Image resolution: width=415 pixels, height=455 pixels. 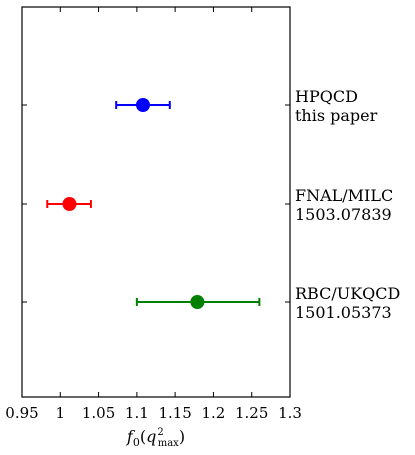 I want to click on point-label-name: FNAL/MILC, so click(x=344, y=195).